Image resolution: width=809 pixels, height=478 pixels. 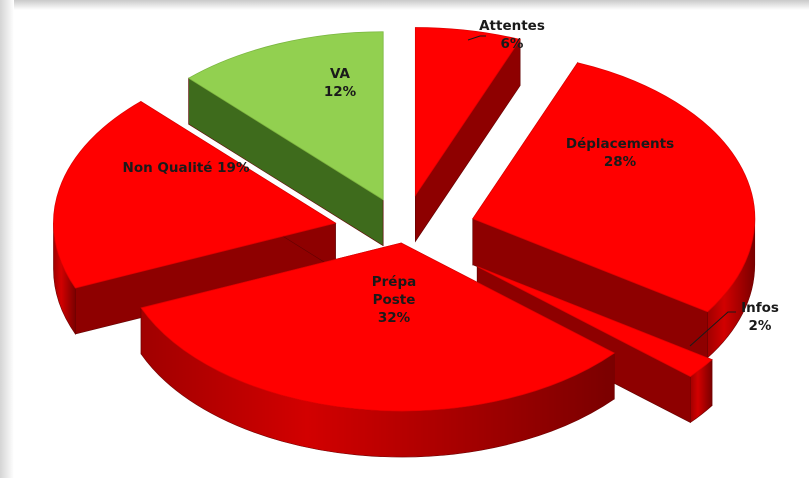 I want to click on slice-prepa-poste-label: 32%, so click(x=394, y=318).